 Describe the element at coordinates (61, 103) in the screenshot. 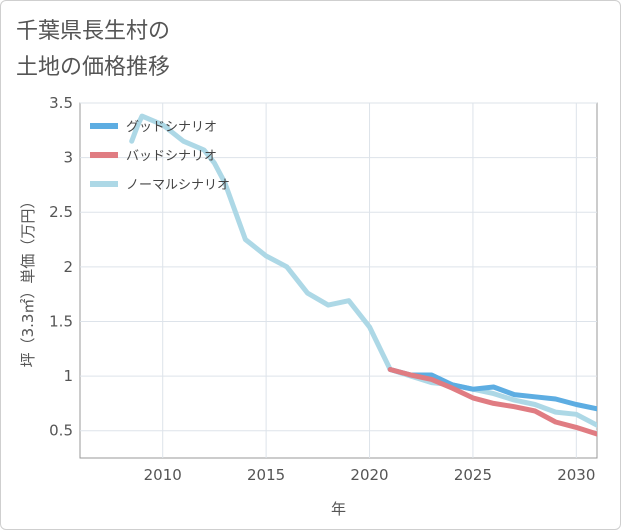

I see `y-tick-label: 3.5` at that location.